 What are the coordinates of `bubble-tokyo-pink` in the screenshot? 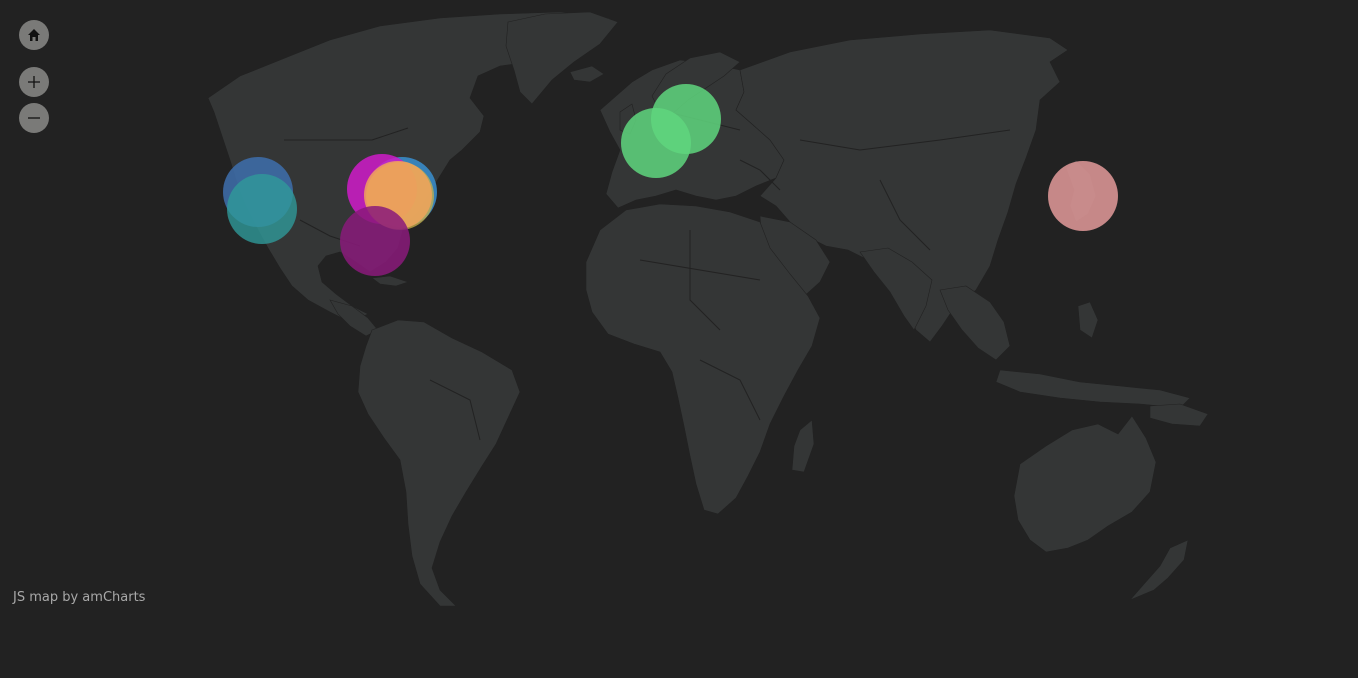 It's located at (1083, 196).